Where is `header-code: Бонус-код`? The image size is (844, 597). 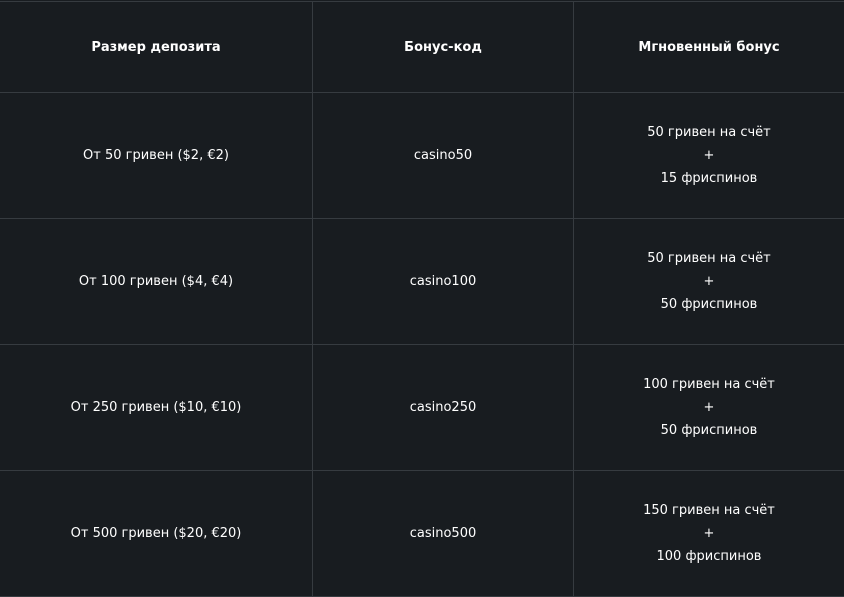
header-code: Бонус-код is located at coordinates (443, 47).